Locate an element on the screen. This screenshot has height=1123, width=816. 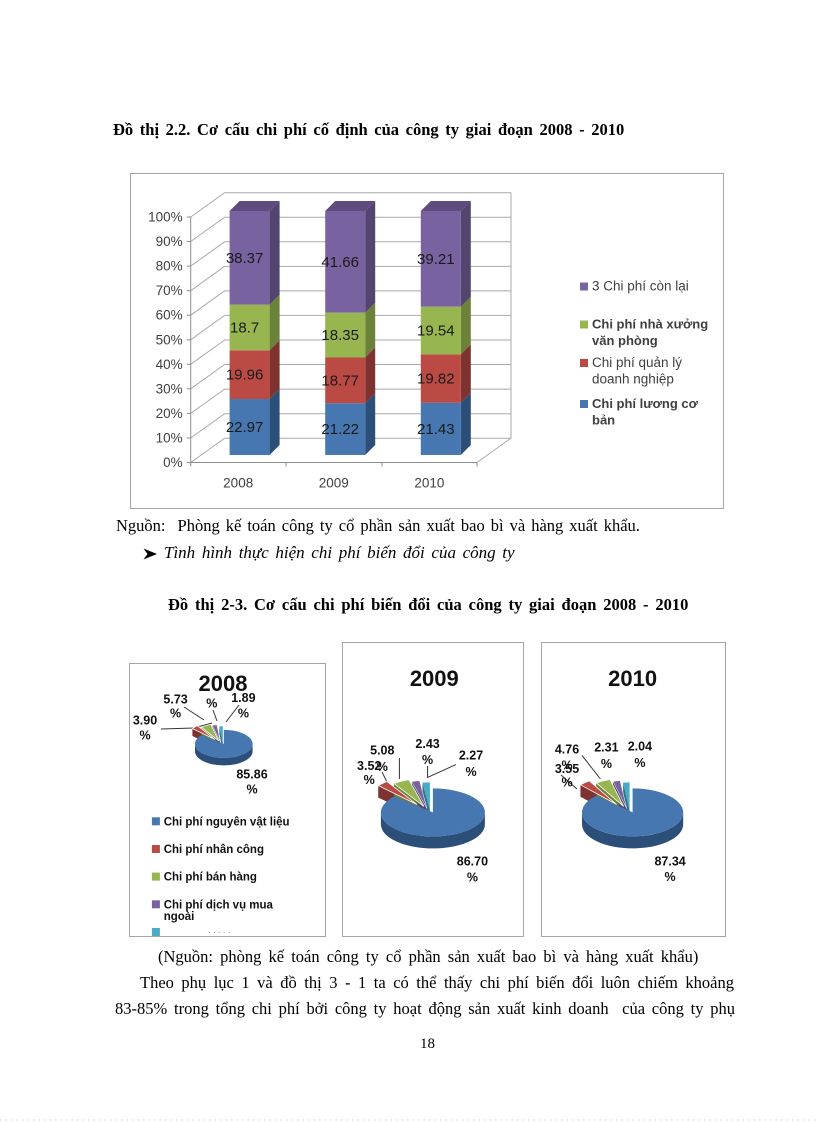
svg-text: 21.43 is located at coordinates (436, 429).